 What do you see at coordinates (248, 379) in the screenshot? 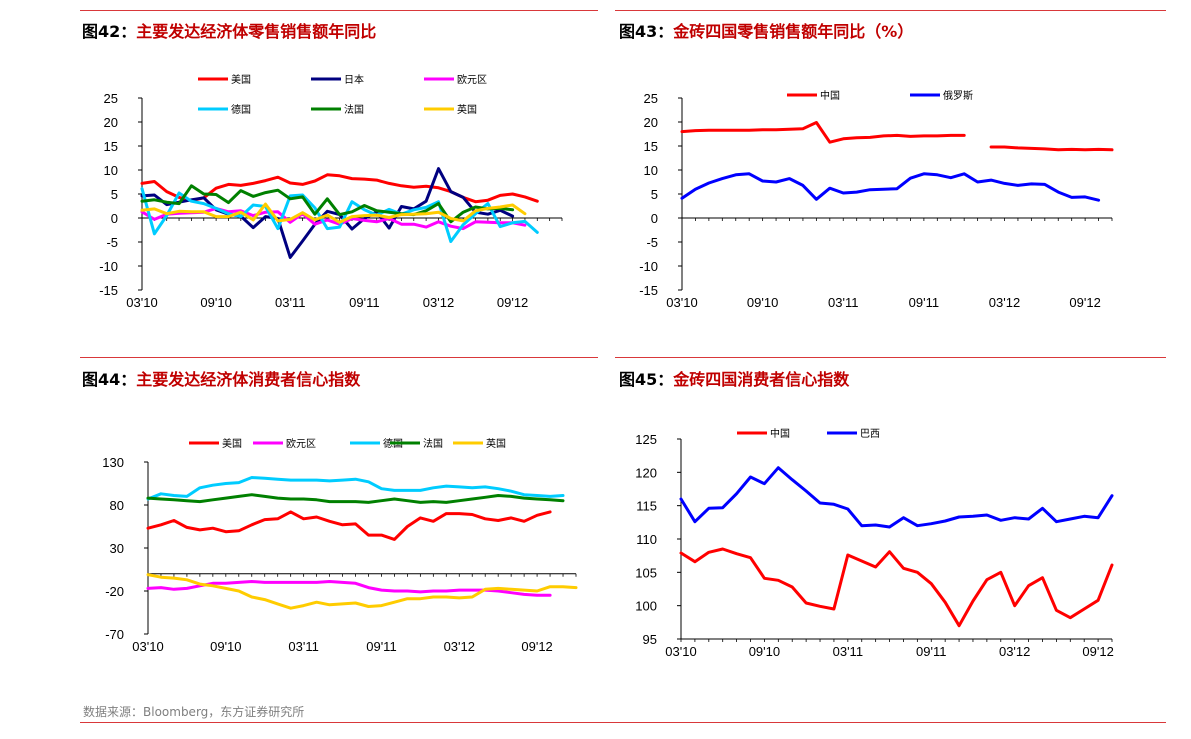
I see `figure-title: 主要发达经济体消费者信心指数` at bounding box center [248, 379].